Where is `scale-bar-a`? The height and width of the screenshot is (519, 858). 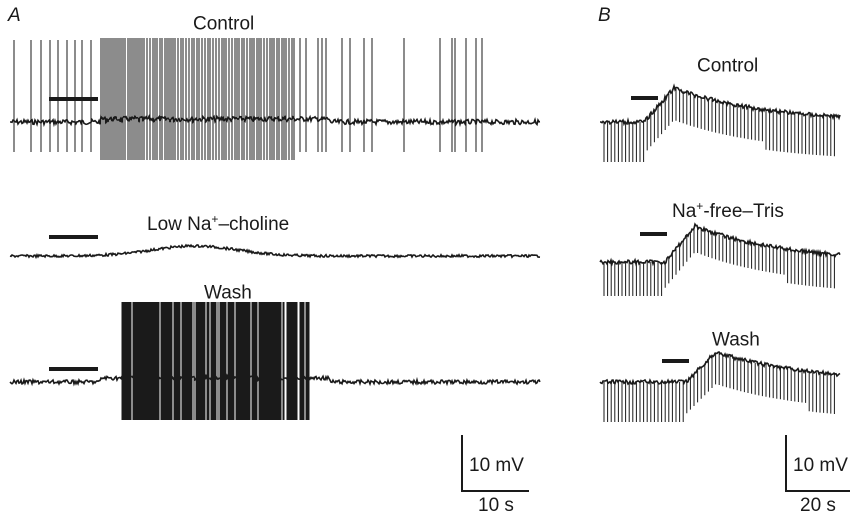
scale-bar-a is located at coordinates (495, 463).